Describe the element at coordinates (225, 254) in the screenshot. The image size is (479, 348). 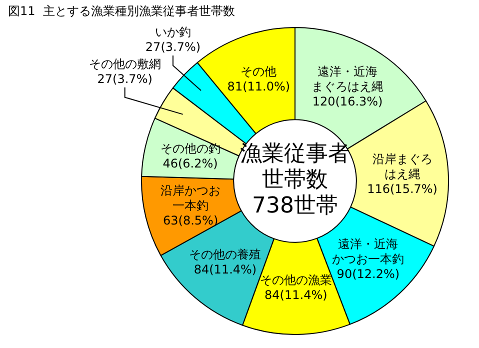
I see `slice-label: その他の養殖` at that location.